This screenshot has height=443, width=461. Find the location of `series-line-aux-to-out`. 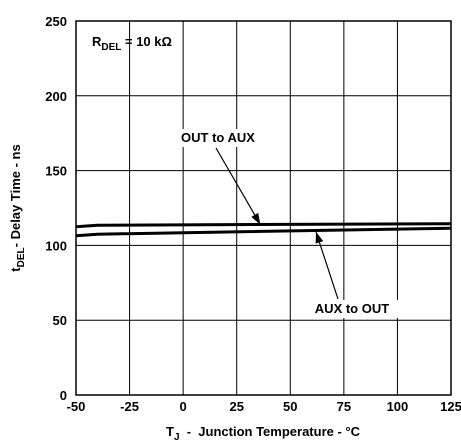

series-line-aux-to-out is located at coordinates (263, 232).